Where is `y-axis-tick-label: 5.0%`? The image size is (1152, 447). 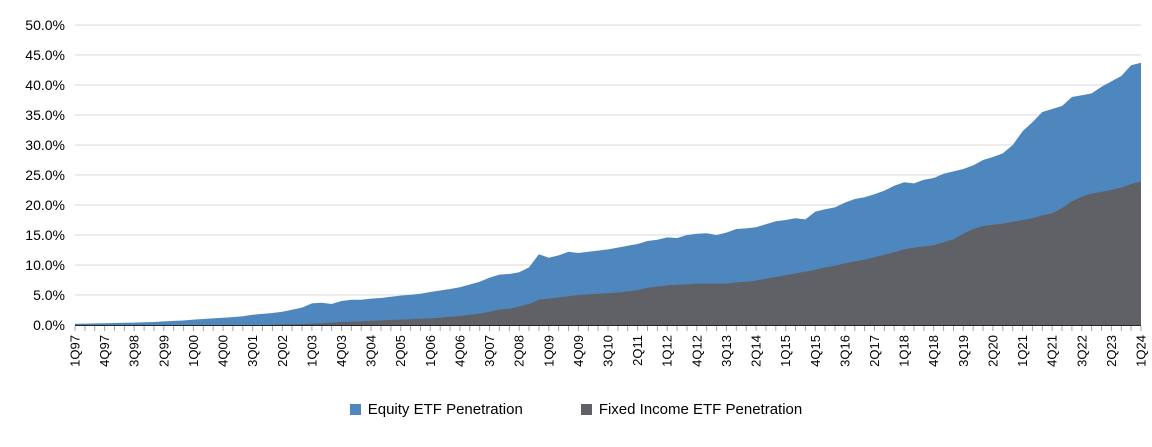
y-axis-tick-label: 5.0% is located at coordinates (49, 295).